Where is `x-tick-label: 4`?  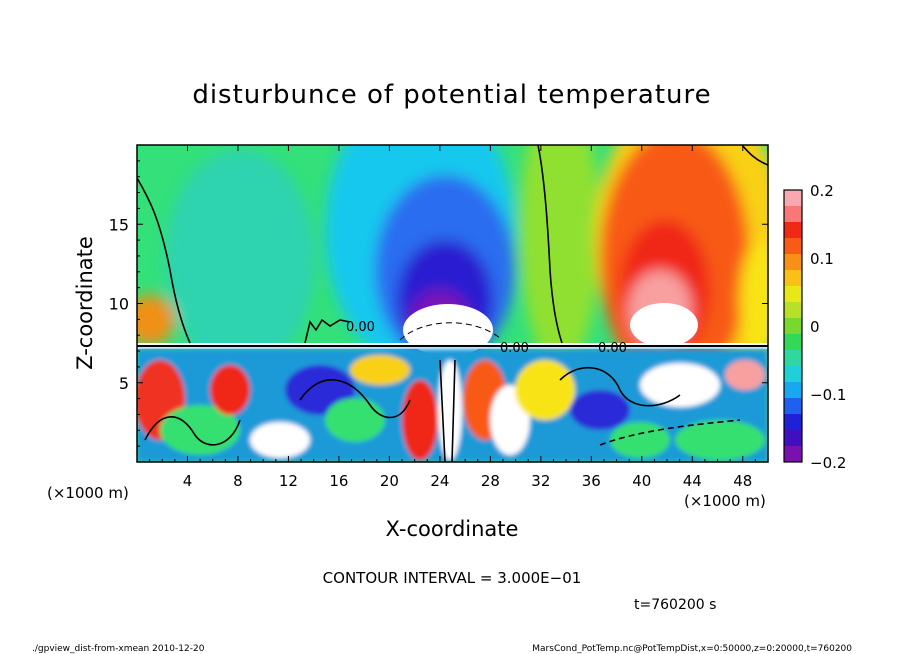 x-tick-label: 4 is located at coordinates (188, 481).